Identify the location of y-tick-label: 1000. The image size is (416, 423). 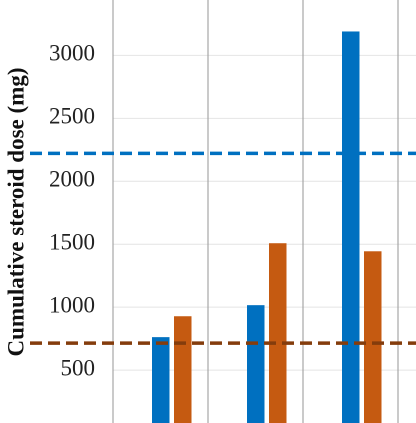
(72, 304).